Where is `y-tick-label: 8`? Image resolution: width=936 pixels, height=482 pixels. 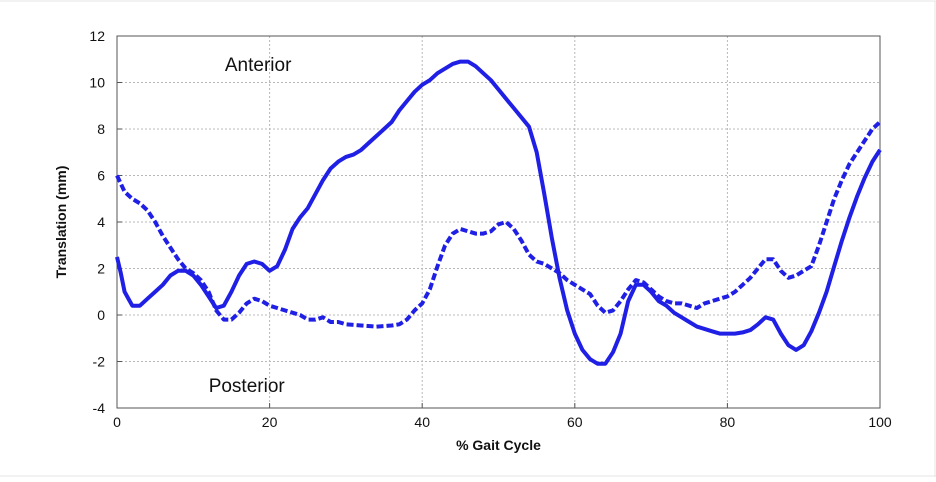 y-tick-label: 8 is located at coordinates (101, 129).